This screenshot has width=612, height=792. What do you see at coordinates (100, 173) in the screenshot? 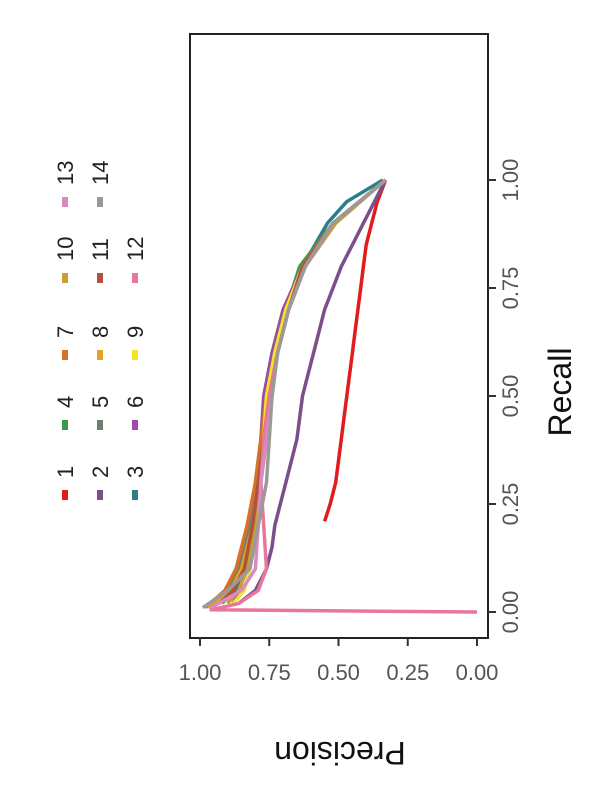
I see `legend-label-14: 14` at bounding box center [100, 173].